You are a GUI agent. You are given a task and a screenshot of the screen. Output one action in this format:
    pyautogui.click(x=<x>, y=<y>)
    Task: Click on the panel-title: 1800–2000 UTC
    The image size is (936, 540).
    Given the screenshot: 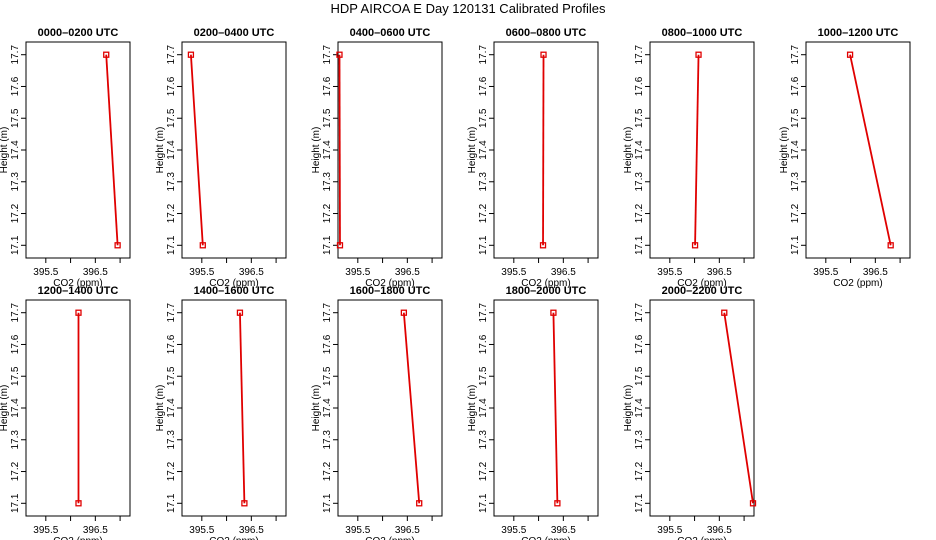 What is the action you would take?
    pyautogui.click(x=546, y=291)
    